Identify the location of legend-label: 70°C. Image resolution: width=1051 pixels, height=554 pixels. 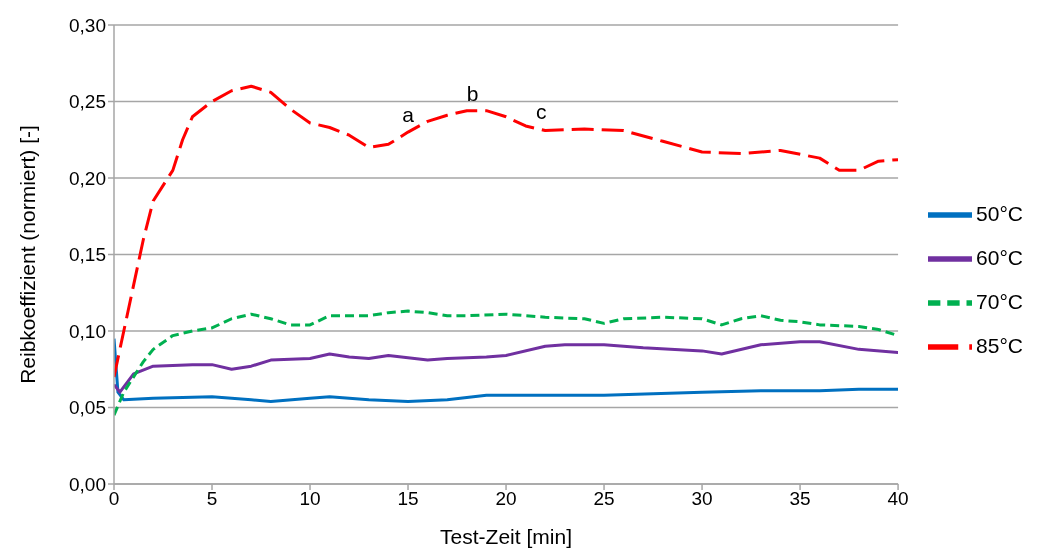
(999, 301).